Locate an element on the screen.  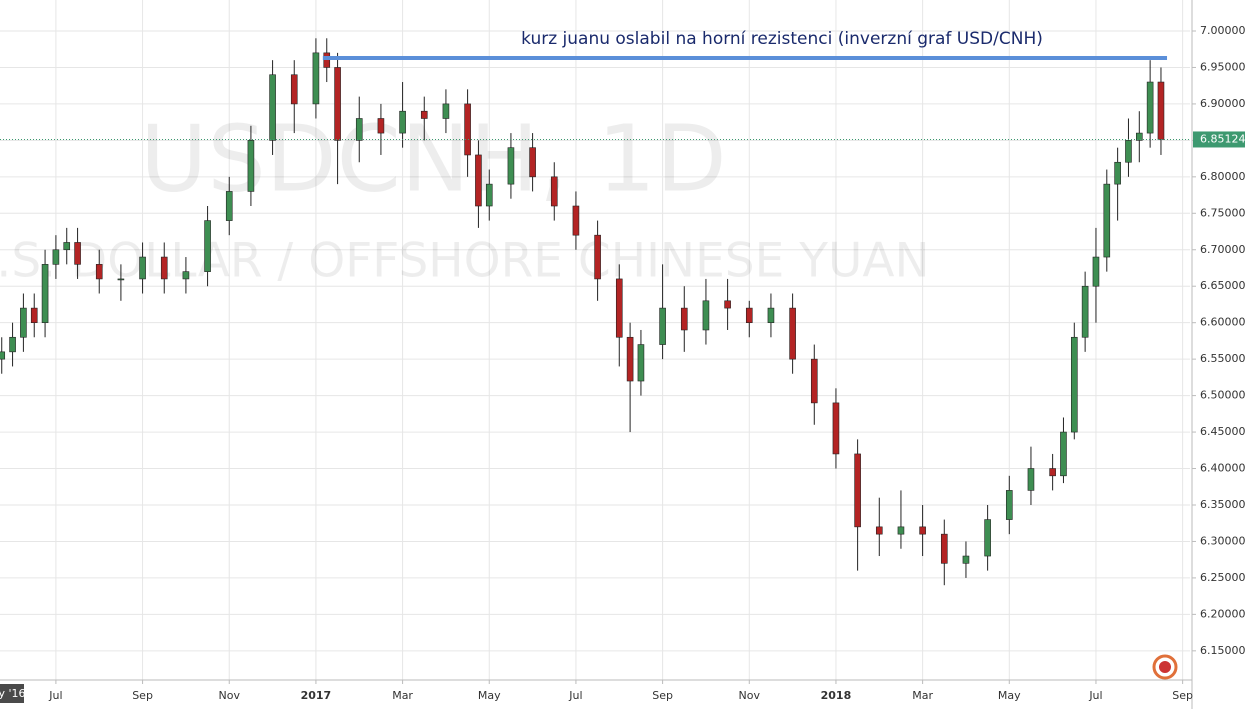
watermark-subtitle: U.S. DOLLAR / OFFSHORE CHINESE YUAN is located at coordinates (465, 261).